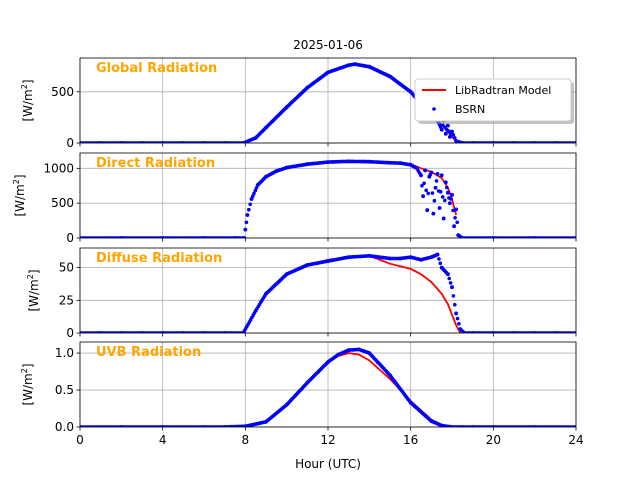  Describe the element at coordinates (156, 68) in the screenshot. I see `panel-title: Global Radiation` at that location.